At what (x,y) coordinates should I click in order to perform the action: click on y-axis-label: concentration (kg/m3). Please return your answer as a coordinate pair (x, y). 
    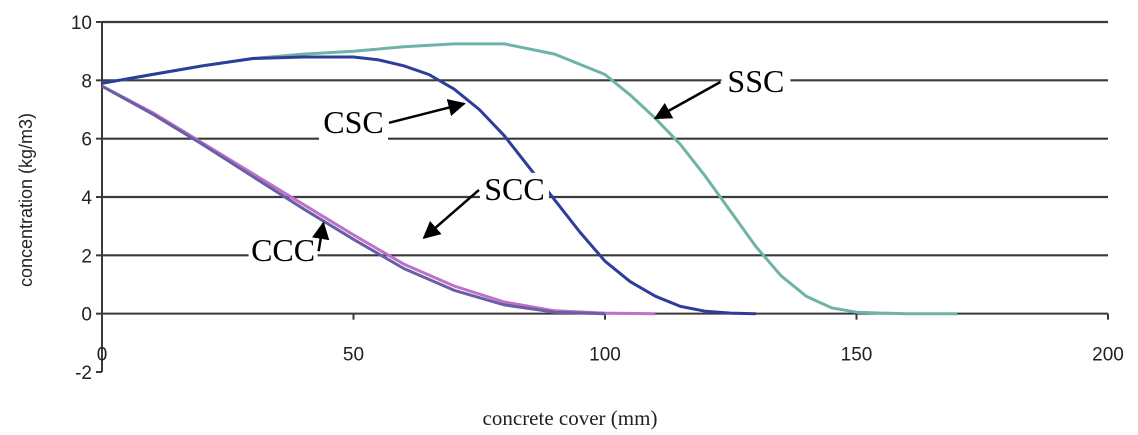
    Looking at the image, I should click on (26, 200).